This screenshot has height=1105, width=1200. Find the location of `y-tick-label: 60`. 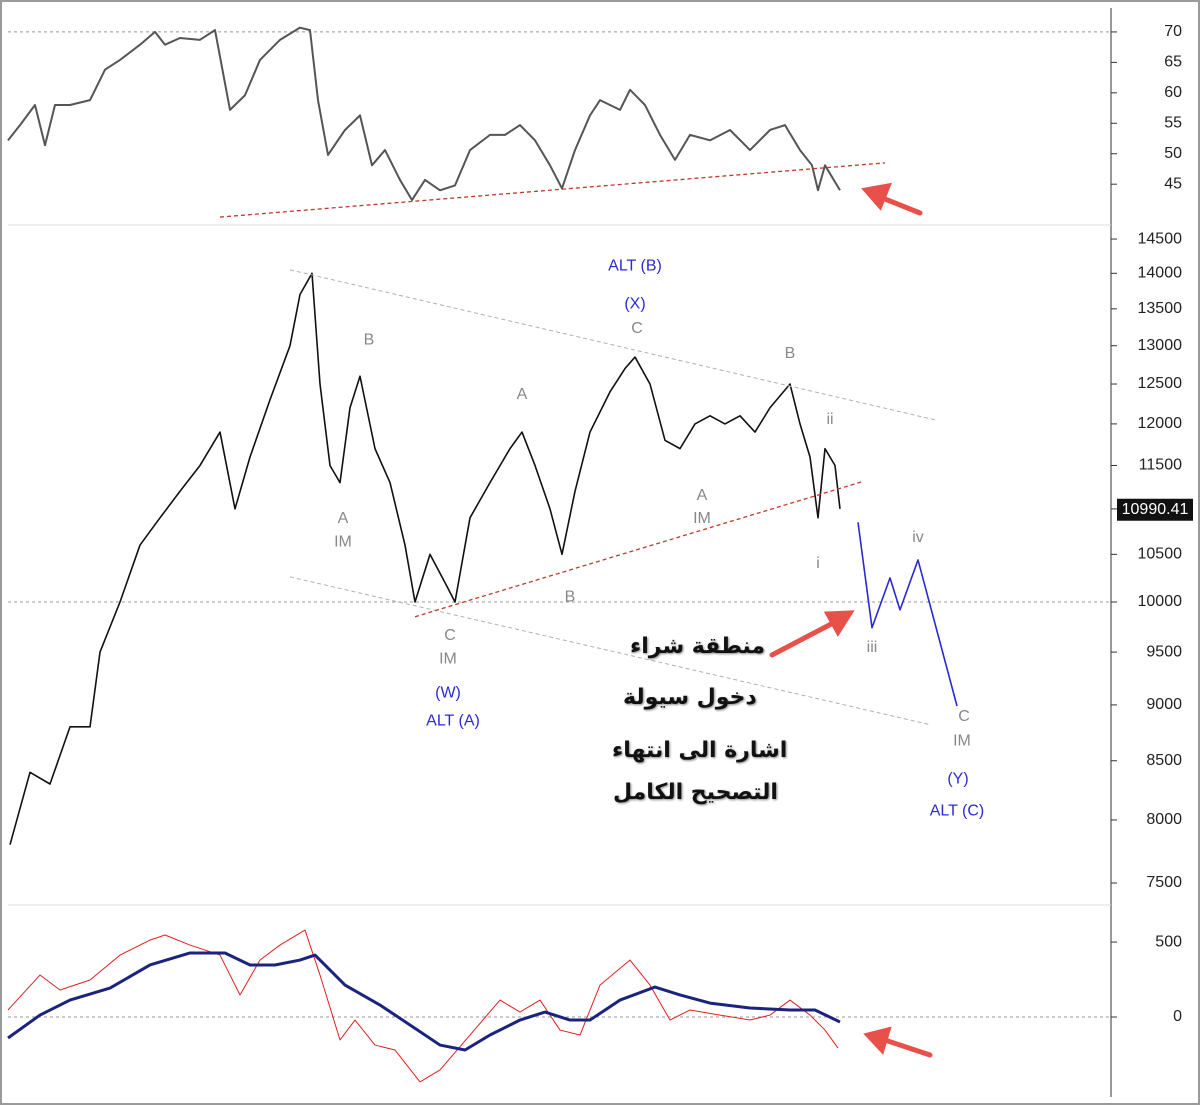

y-tick-label: 60 is located at coordinates (1173, 92).